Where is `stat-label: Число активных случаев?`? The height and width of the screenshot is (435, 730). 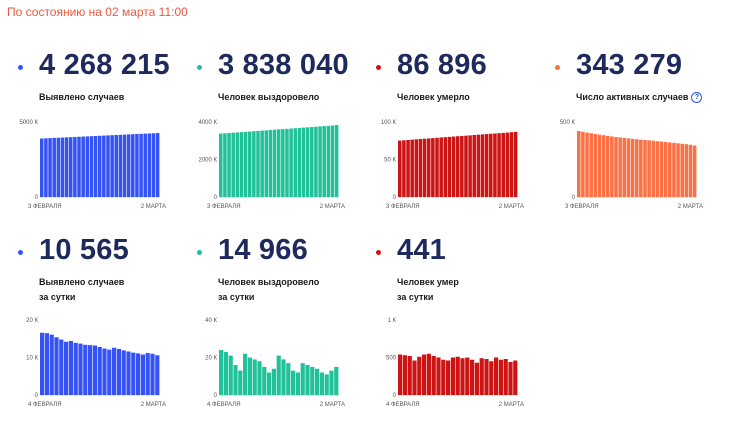
stat-label: Число активных случаев? is located at coordinates (639, 97).